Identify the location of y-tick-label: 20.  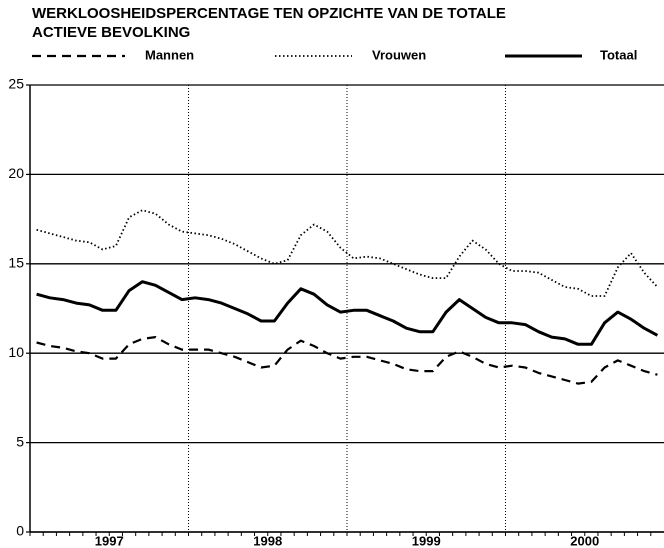
(16, 173).